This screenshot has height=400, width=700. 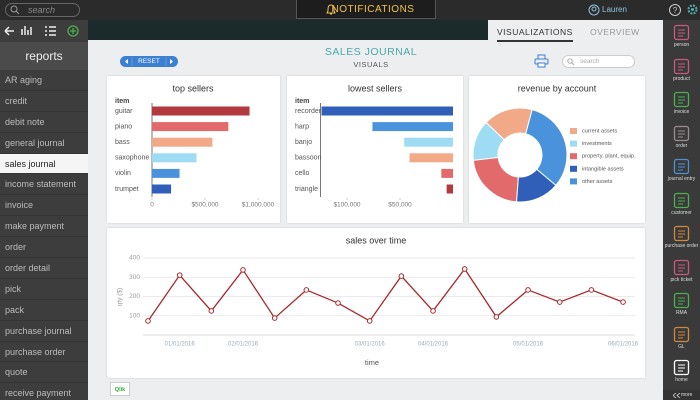 I want to click on nav-item: customer, so click(x=681, y=205).